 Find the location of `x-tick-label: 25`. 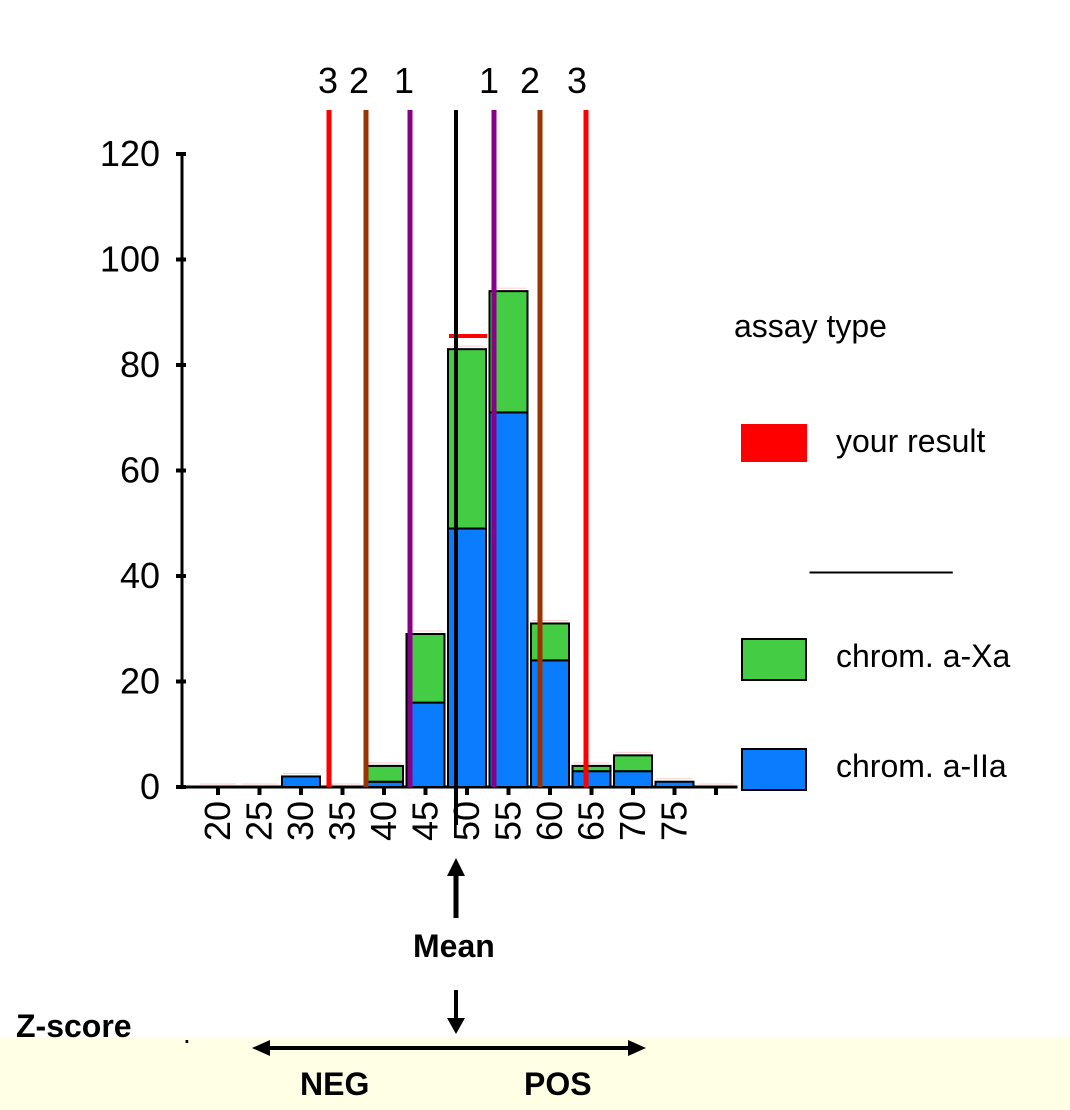

x-tick-label: 25 is located at coordinates (259, 821).